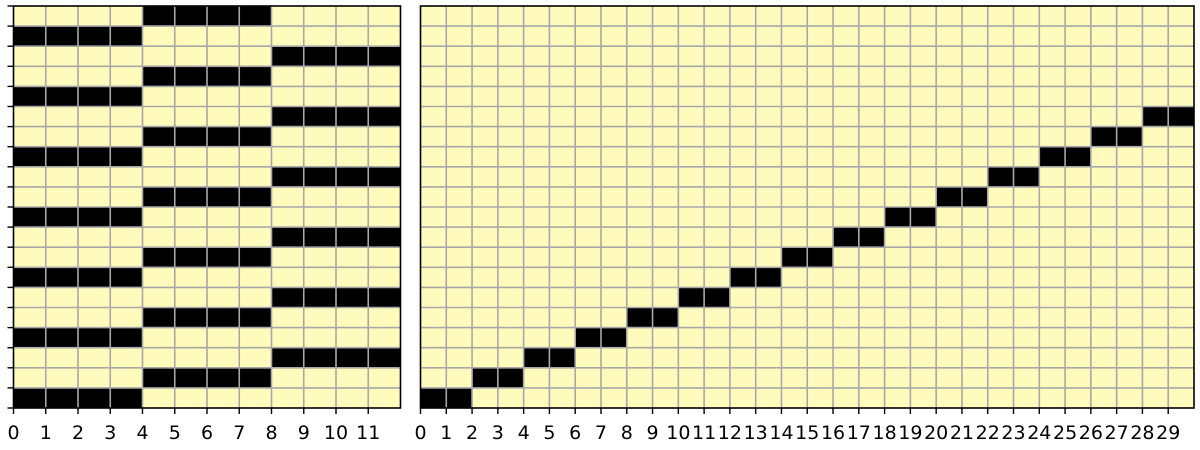 The height and width of the screenshot is (450, 1200). I want to click on x-tick-label: 17, so click(859, 433).